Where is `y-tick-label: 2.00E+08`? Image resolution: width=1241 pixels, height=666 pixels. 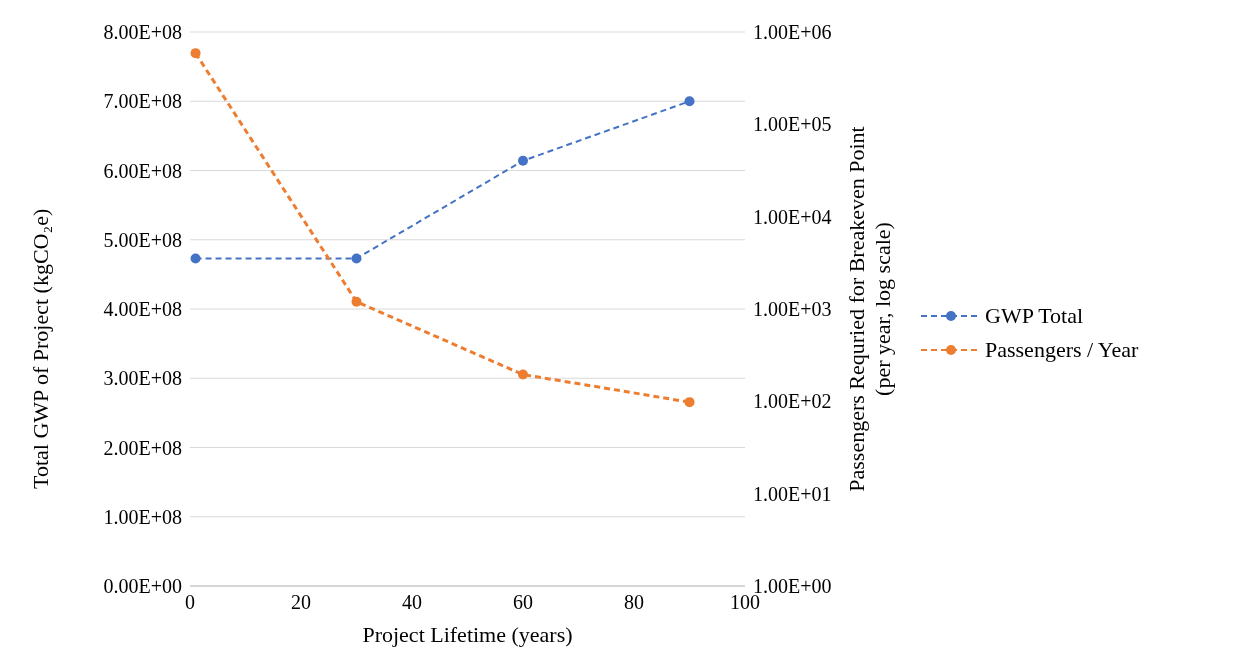
y-tick-label: 2.00E+08 is located at coordinates (142, 447).